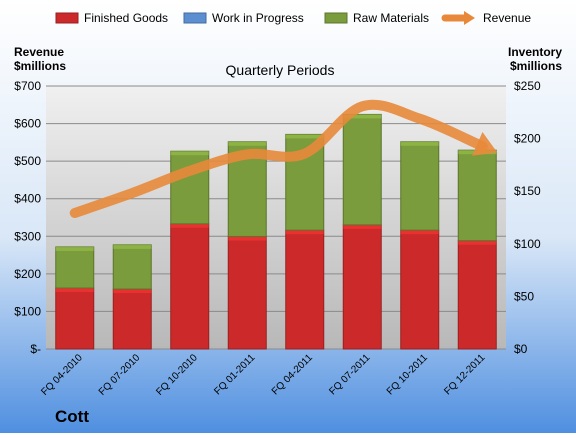 The width and height of the screenshot is (576, 438). What do you see at coordinates (469, 18) in the screenshot?
I see `legend-swatch-arrow` at bounding box center [469, 18].